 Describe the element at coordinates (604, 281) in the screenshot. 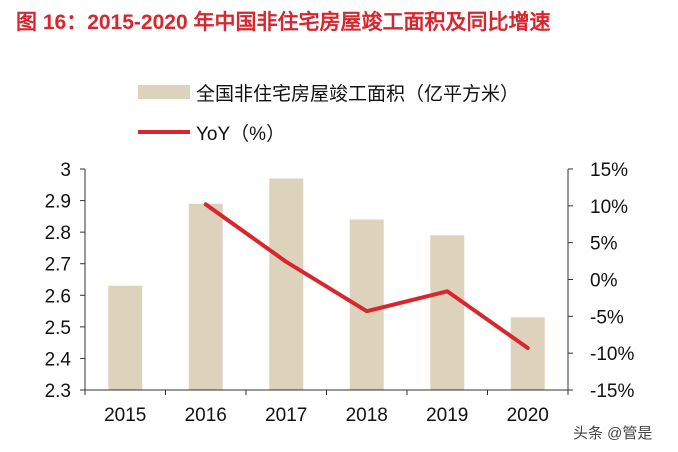

I see `y-right-tick-label: 0%` at that location.